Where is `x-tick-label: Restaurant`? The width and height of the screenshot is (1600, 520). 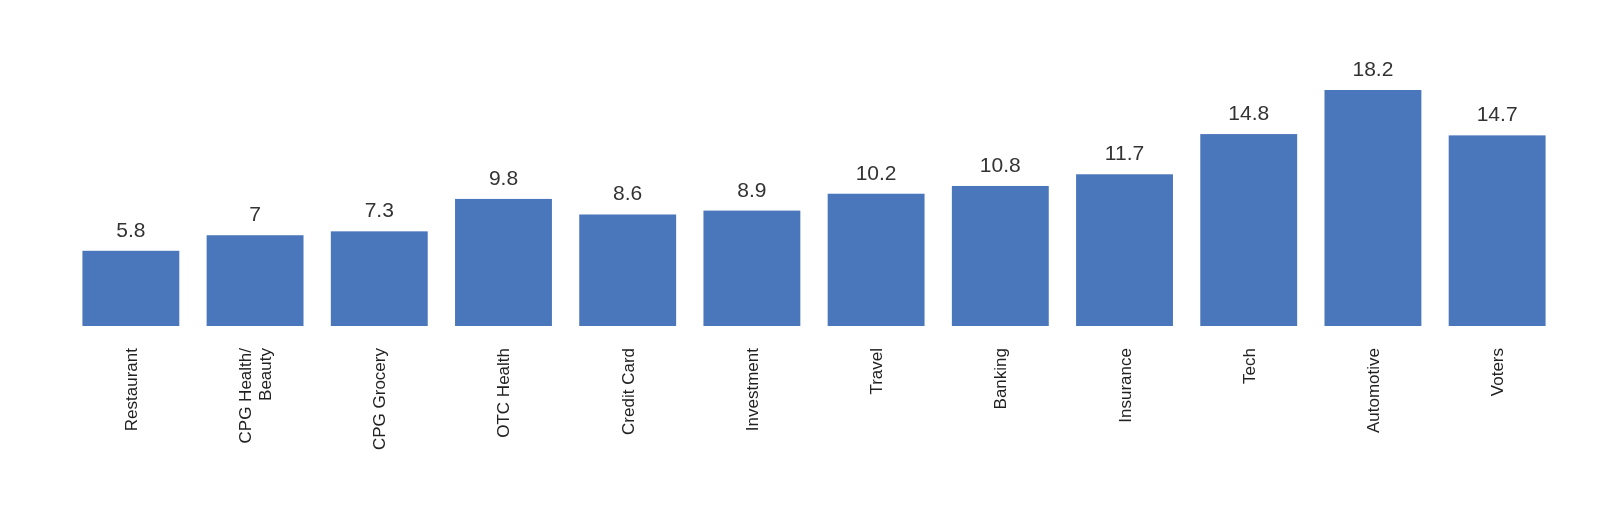
x-tick-label: Restaurant is located at coordinates (131, 389).